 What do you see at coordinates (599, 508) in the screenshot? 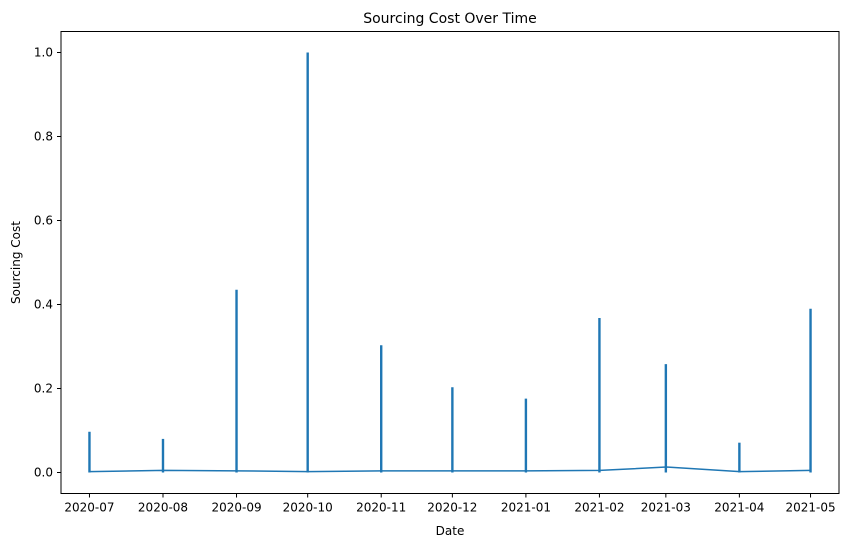
I see `x-tick-label: 2021-02` at bounding box center [599, 508].